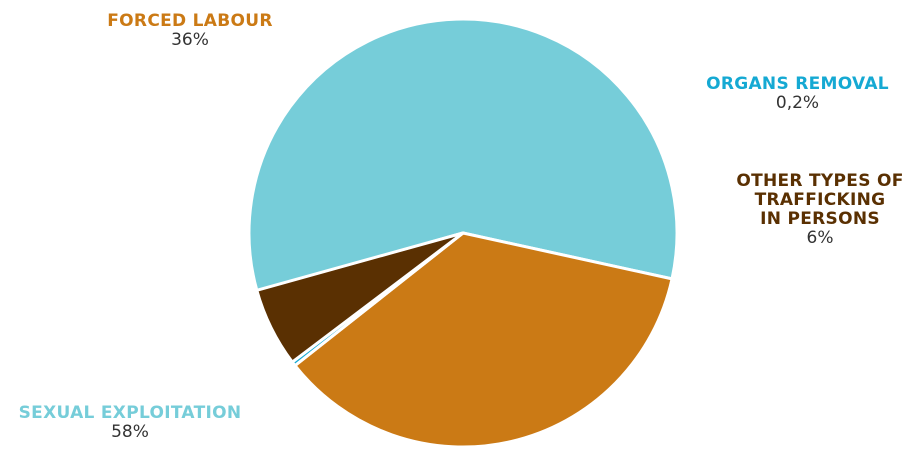 This screenshot has width=910, height=450. I want to click on slice-value-sexual-exploitation: 58%, so click(130, 432).